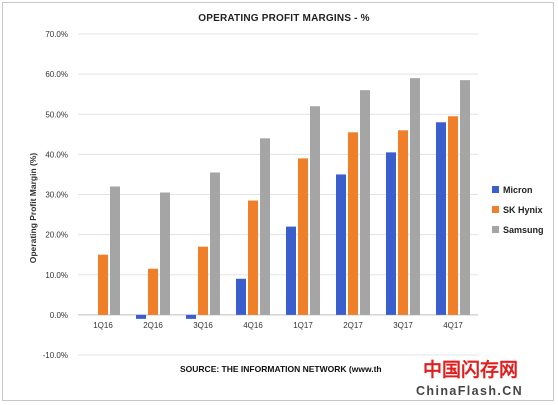 The width and height of the screenshot is (558, 405). I want to click on x-tick-label: 1Q16, so click(103, 325).